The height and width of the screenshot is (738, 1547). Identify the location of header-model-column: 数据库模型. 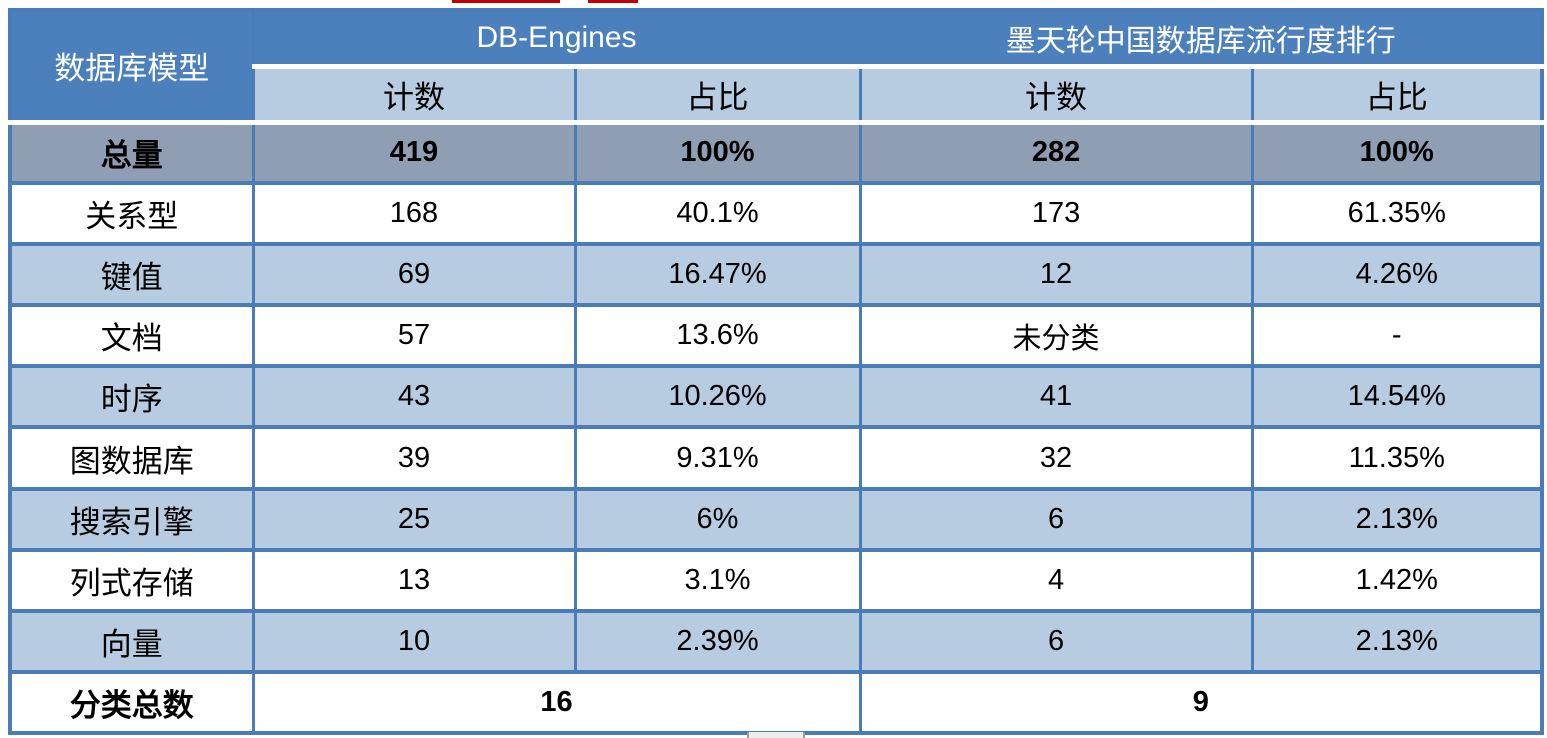
(131, 67).